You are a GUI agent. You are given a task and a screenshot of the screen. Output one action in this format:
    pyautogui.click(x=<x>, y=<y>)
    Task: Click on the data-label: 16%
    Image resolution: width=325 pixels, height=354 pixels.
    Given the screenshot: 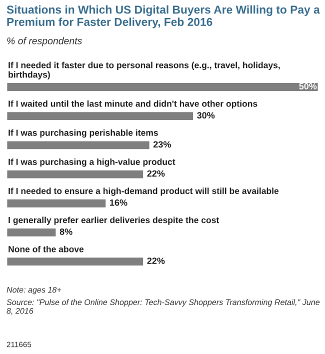 What is the action you would take?
    pyautogui.click(x=119, y=202)
    